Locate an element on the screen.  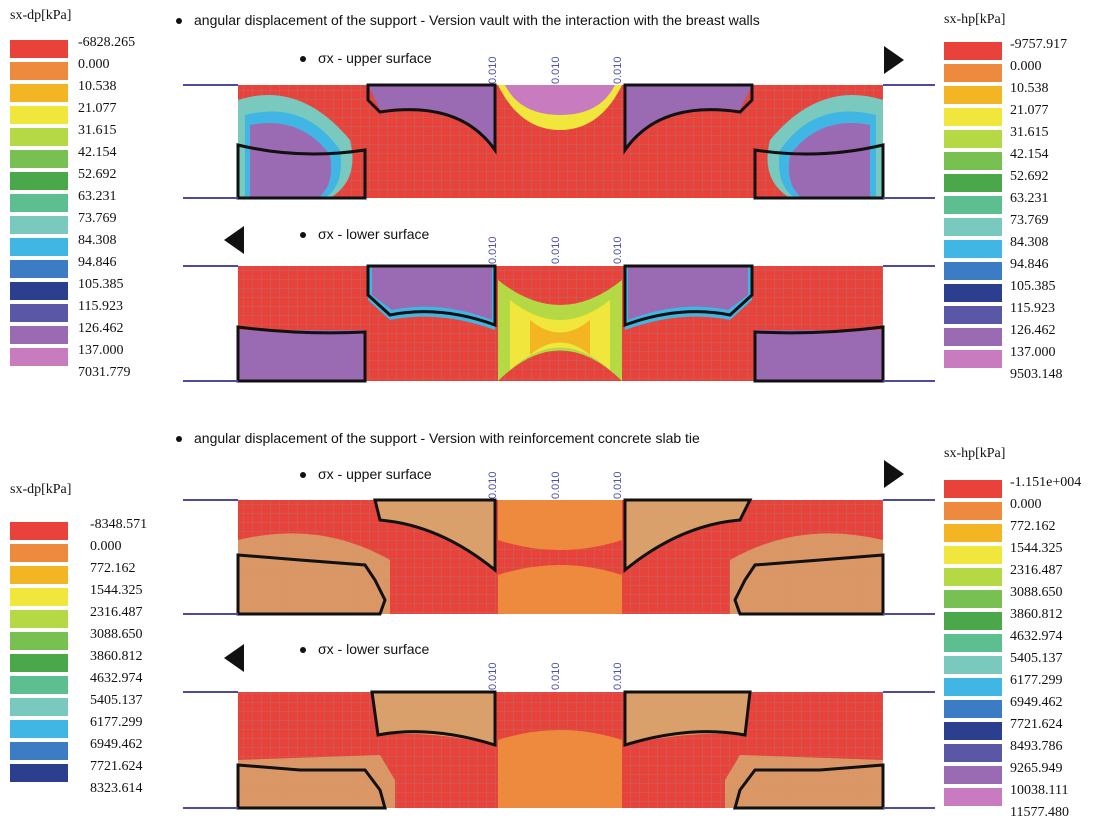
legend-value: -6828.265 is located at coordinates (107, 42).